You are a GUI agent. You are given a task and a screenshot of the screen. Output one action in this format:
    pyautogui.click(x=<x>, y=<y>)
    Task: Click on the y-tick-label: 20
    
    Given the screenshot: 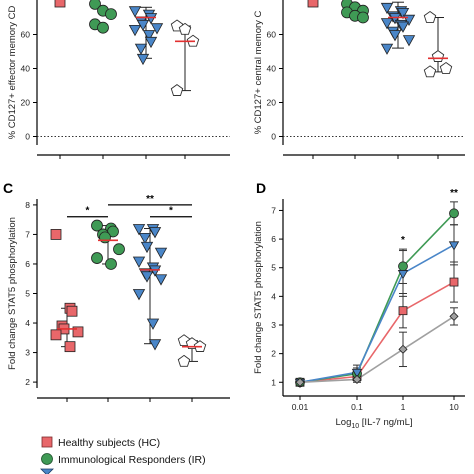 What is the action you would take?
    pyautogui.click(x=272, y=103)
    